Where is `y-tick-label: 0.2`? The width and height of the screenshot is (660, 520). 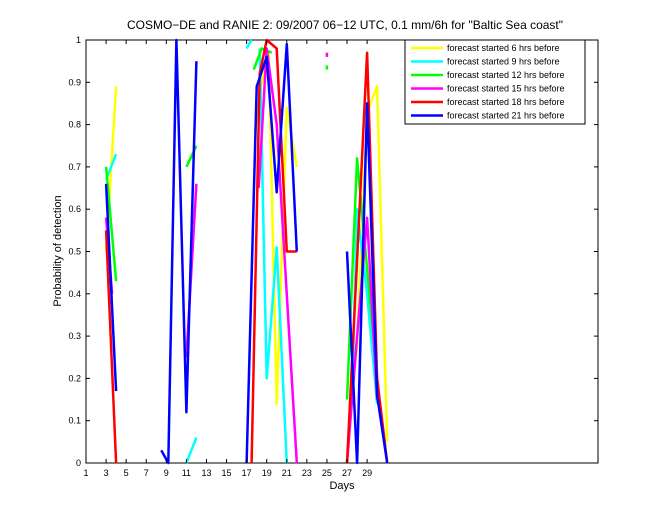
y-tick-label: 0.2 is located at coordinates (74, 378).